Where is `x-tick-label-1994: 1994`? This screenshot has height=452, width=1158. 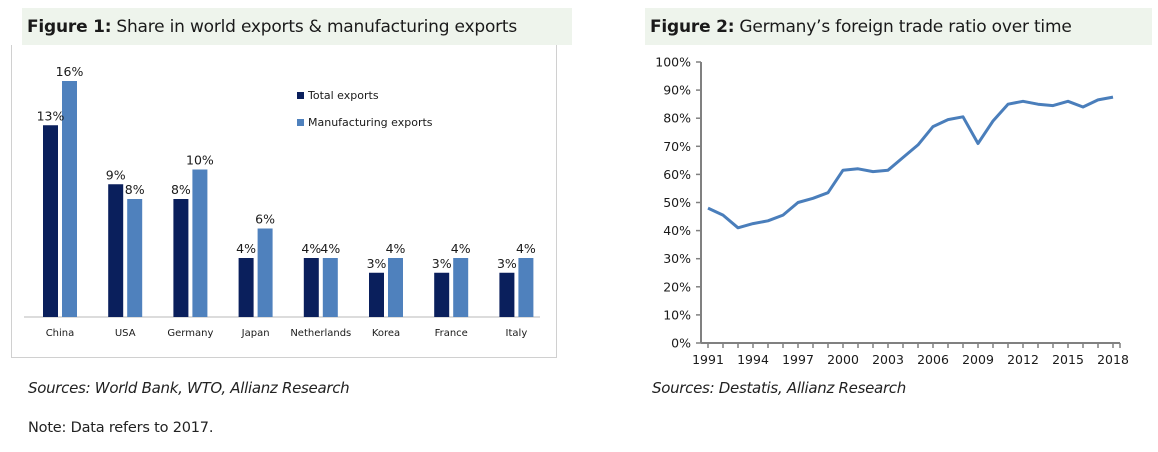
x-tick-label-1994: 1994 is located at coordinates (753, 359).